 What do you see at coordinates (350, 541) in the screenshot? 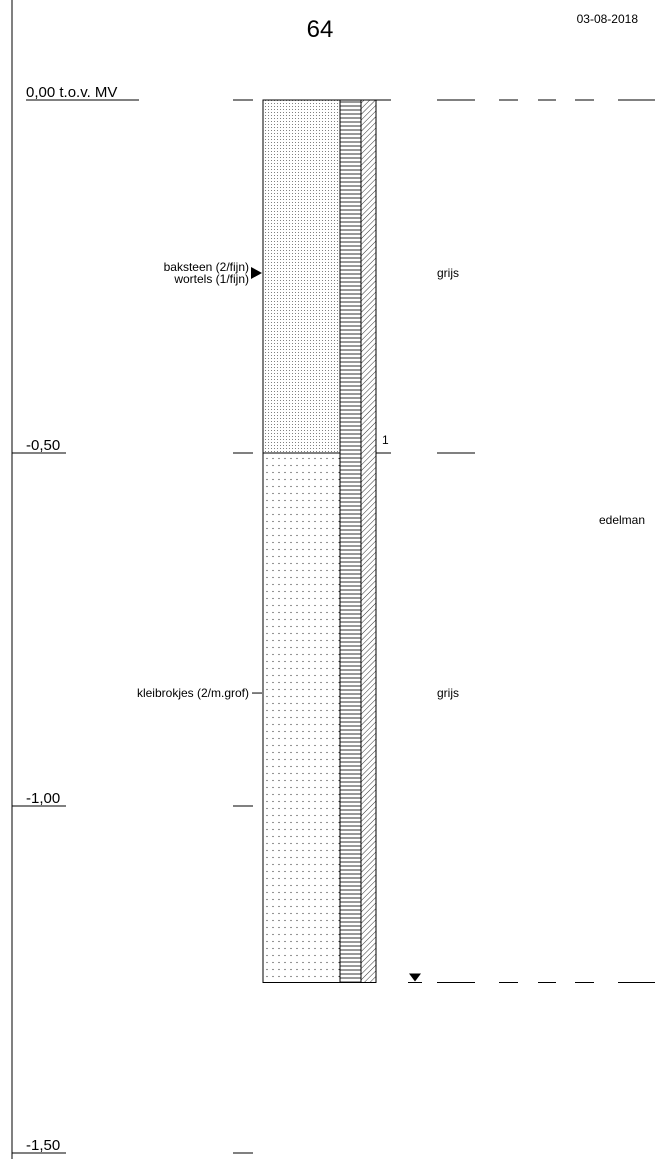
I see `lithology-strip` at bounding box center [350, 541].